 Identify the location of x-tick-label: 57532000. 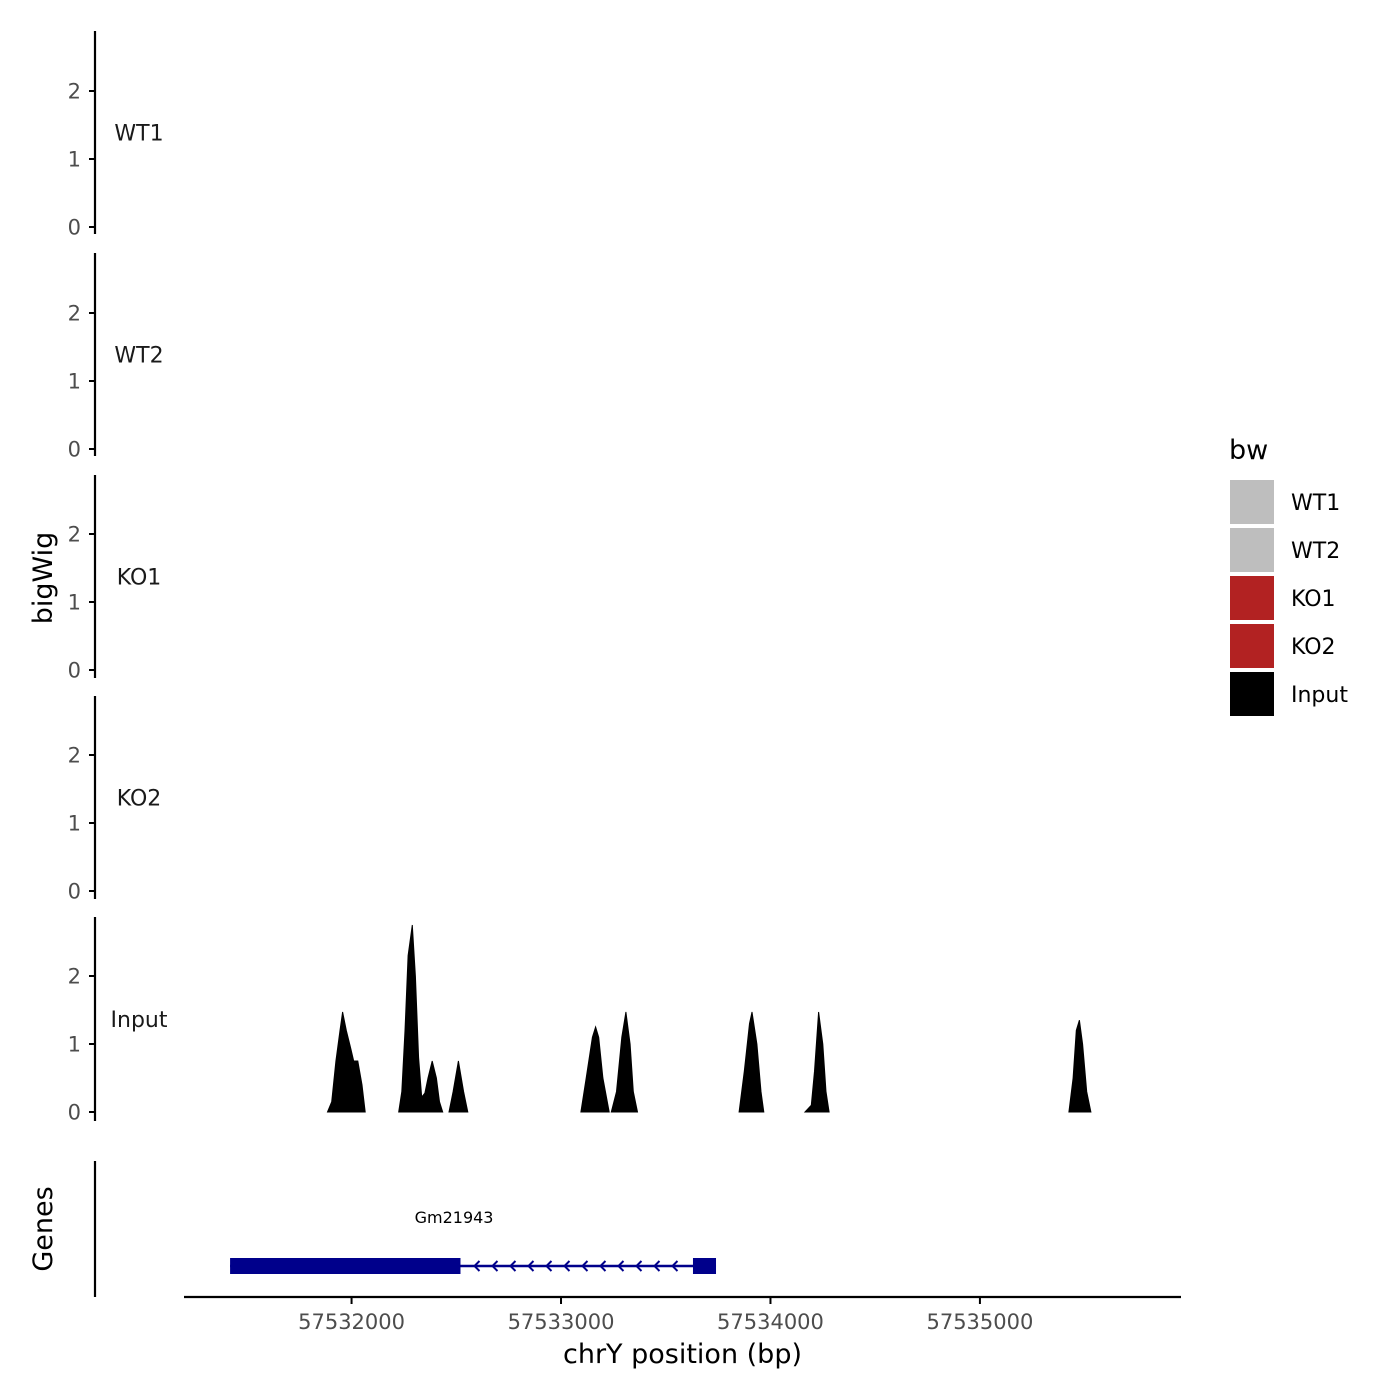
(351, 1322).